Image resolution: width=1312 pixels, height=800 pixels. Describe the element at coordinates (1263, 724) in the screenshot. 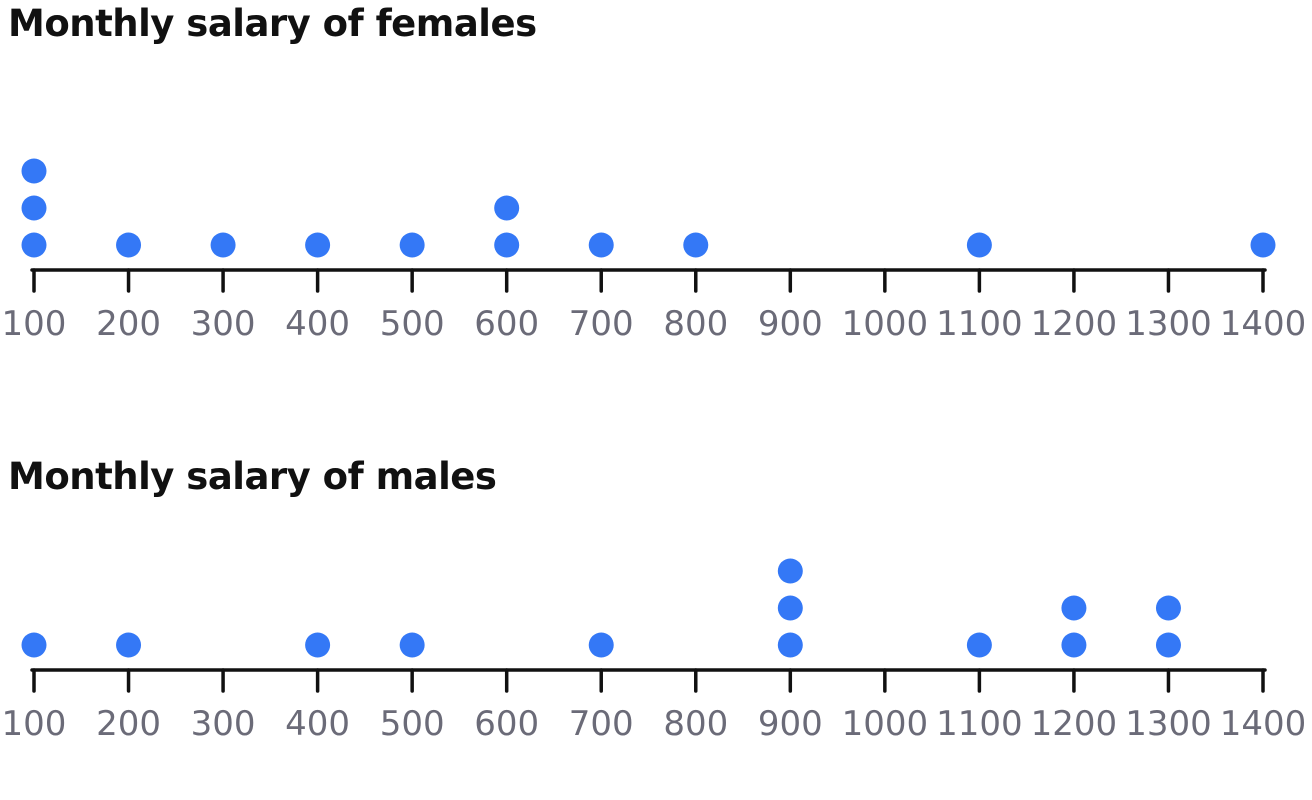

I see `tick-label-males-1400: 1400` at that location.